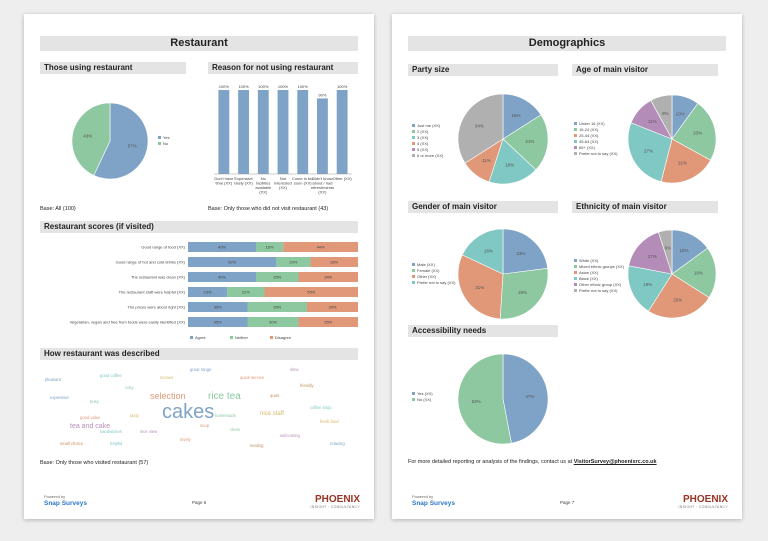 The width and height of the screenshot is (768, 541). I want to click on word-cloud-word: selection, so click(168, 396).